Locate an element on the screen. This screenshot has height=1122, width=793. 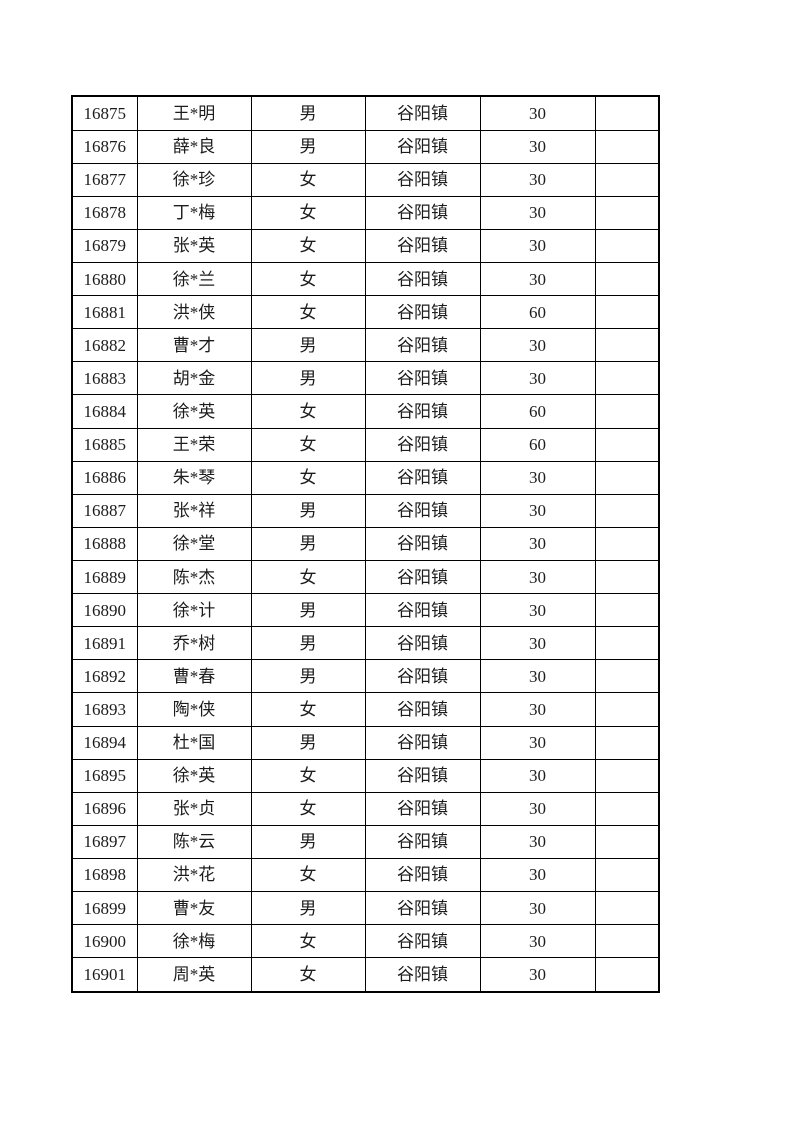
cell-name: 陈*杰 is located at coordinates (194, 577).